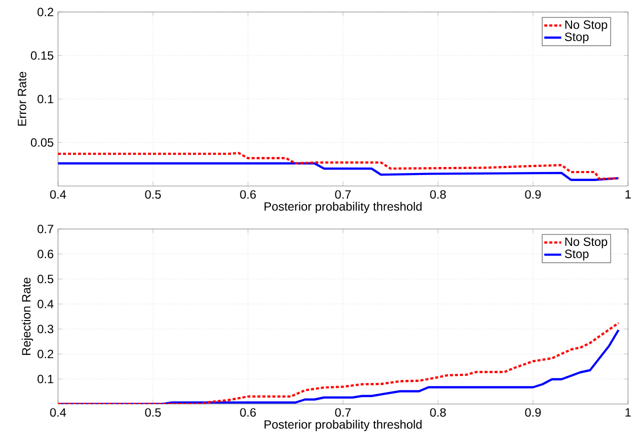 This screenshot has width=634, height=443. I want to click on y-axis-title: Error Rate, so click(22, 99).